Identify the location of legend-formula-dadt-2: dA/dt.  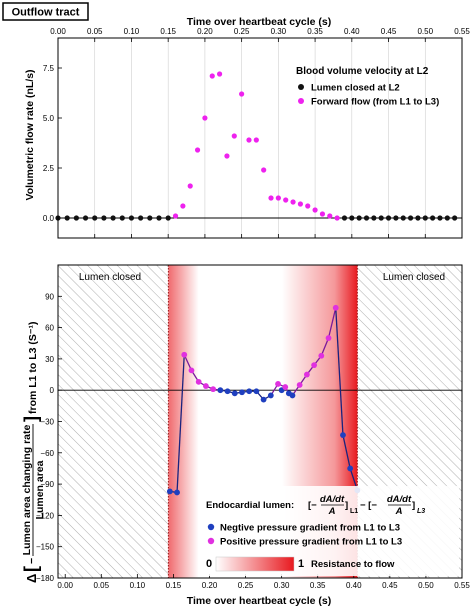
(399, 499).